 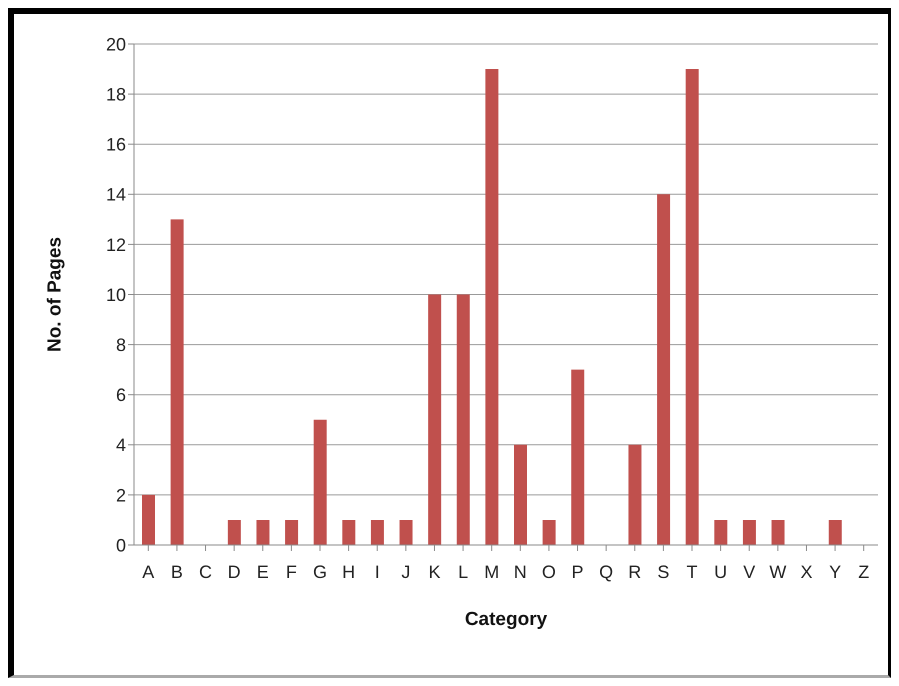 What do you see at coordinates (176, 572) in the screenshot?
I see `x-tick-label: B` at bounding box center [176, 572].